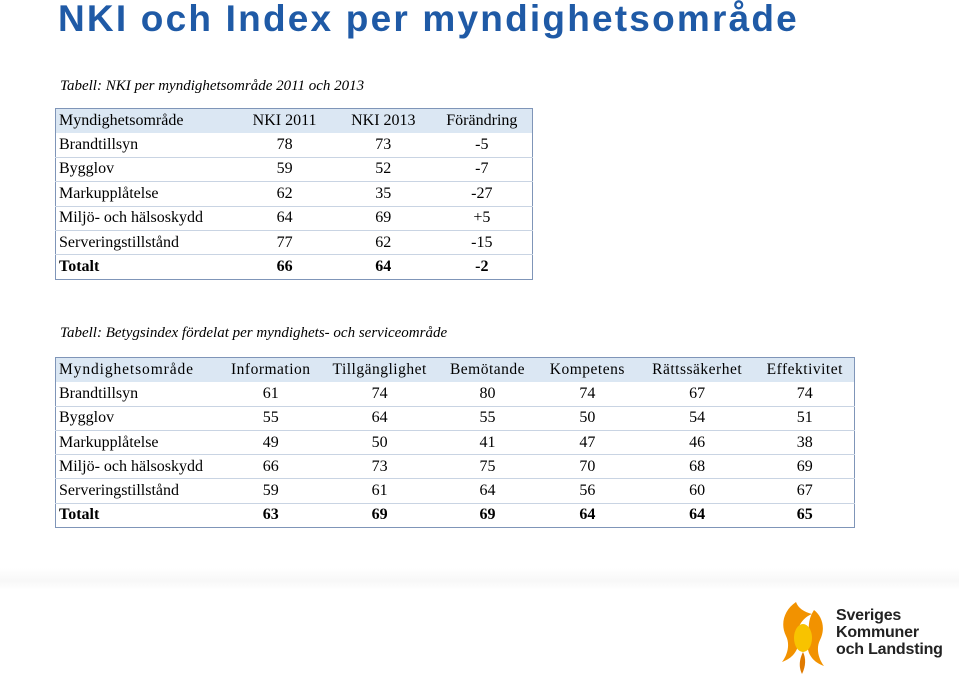 The width and height of the screenshot is (959, 681). I want to click on table-row: Miljö- och hälsoskydd 64 69 +5, so click(294, 218).